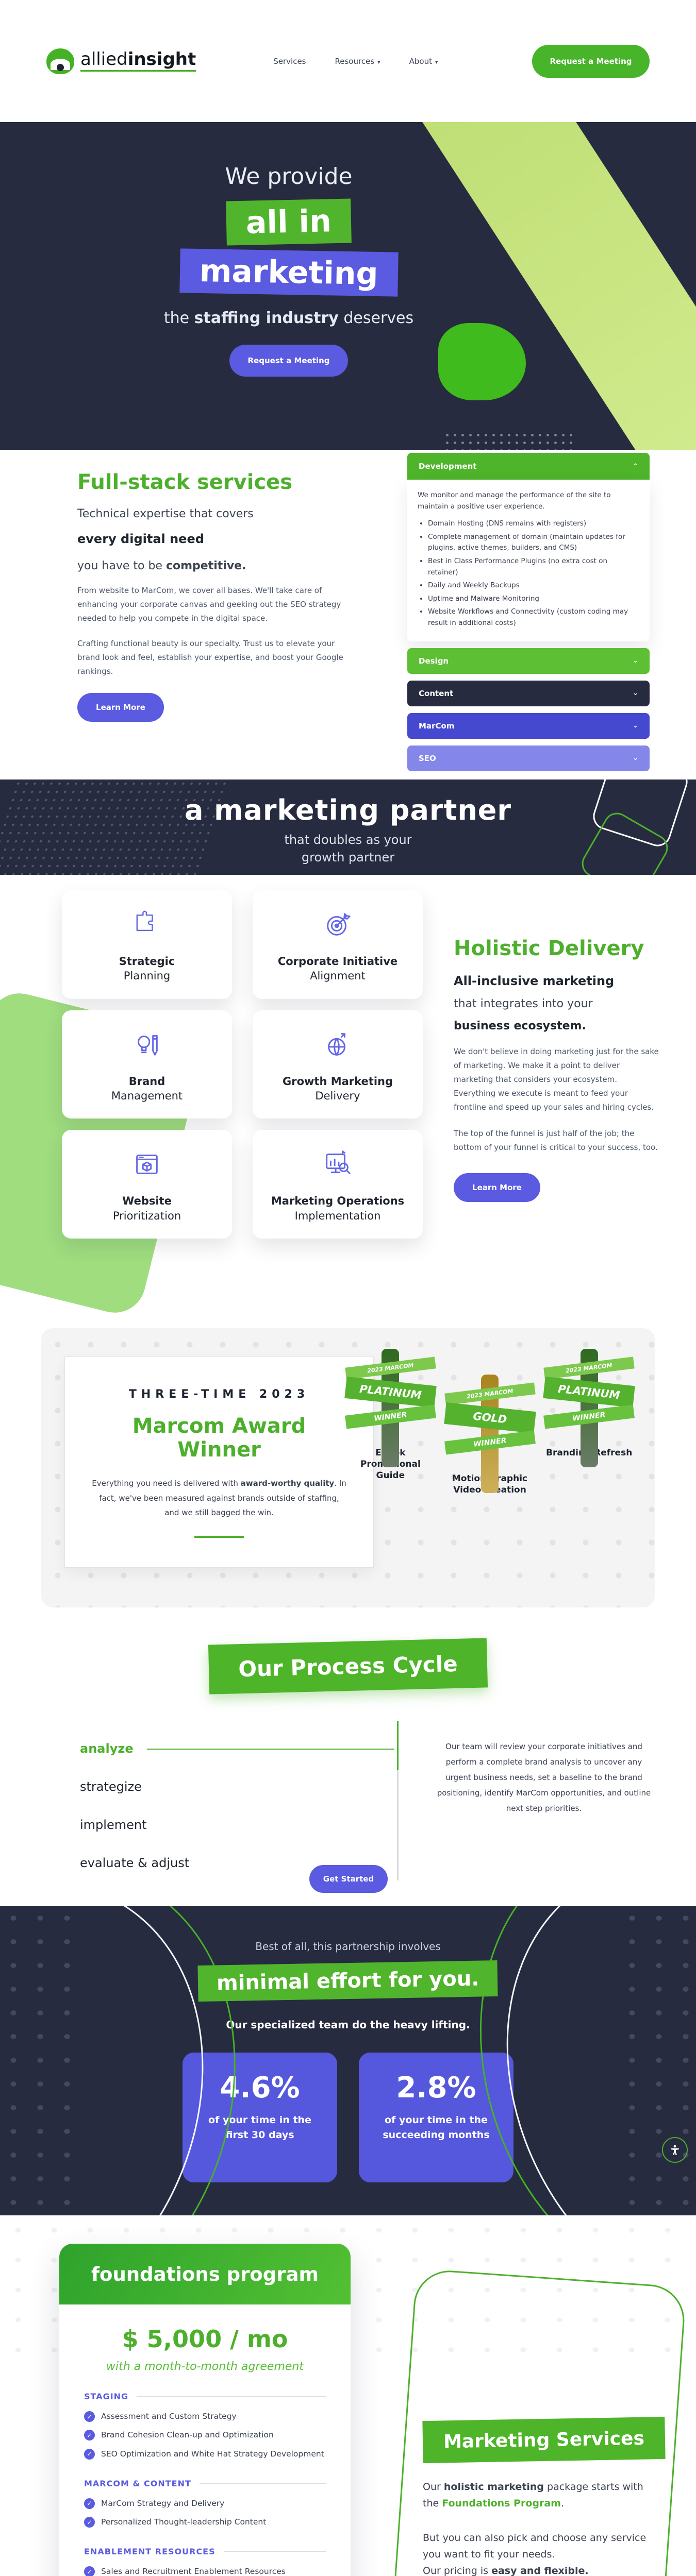  What do you see at coordinates (60, 61) in the screenshot?
I see `logo-mascot-icon` at bounding box center [60, 61].